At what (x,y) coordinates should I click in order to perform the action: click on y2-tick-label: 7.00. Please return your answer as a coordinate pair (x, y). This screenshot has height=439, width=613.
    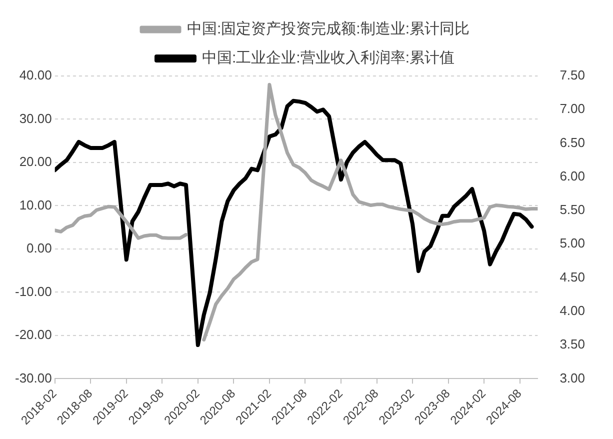
    Looking at the image, I should click on (573, 108).